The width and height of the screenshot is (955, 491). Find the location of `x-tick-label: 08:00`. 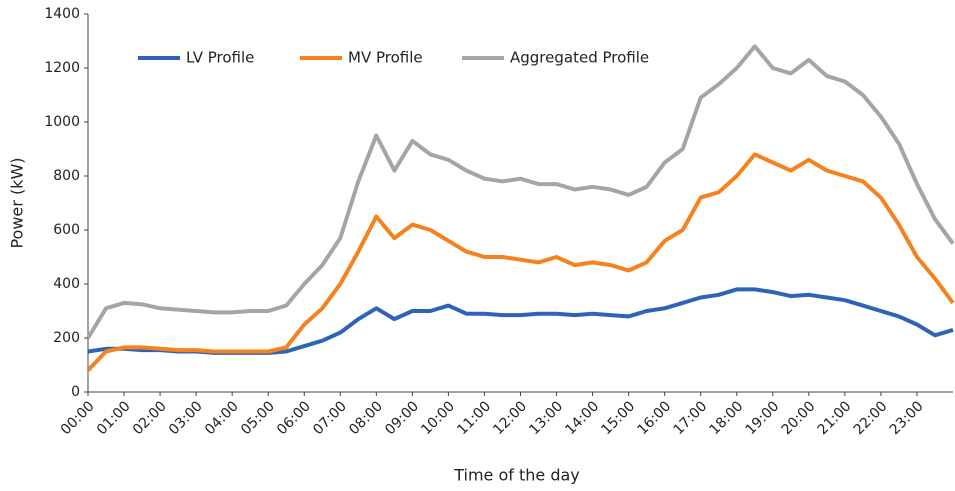

x-tick-label: 08:00 is located at coordinates (366, 418).